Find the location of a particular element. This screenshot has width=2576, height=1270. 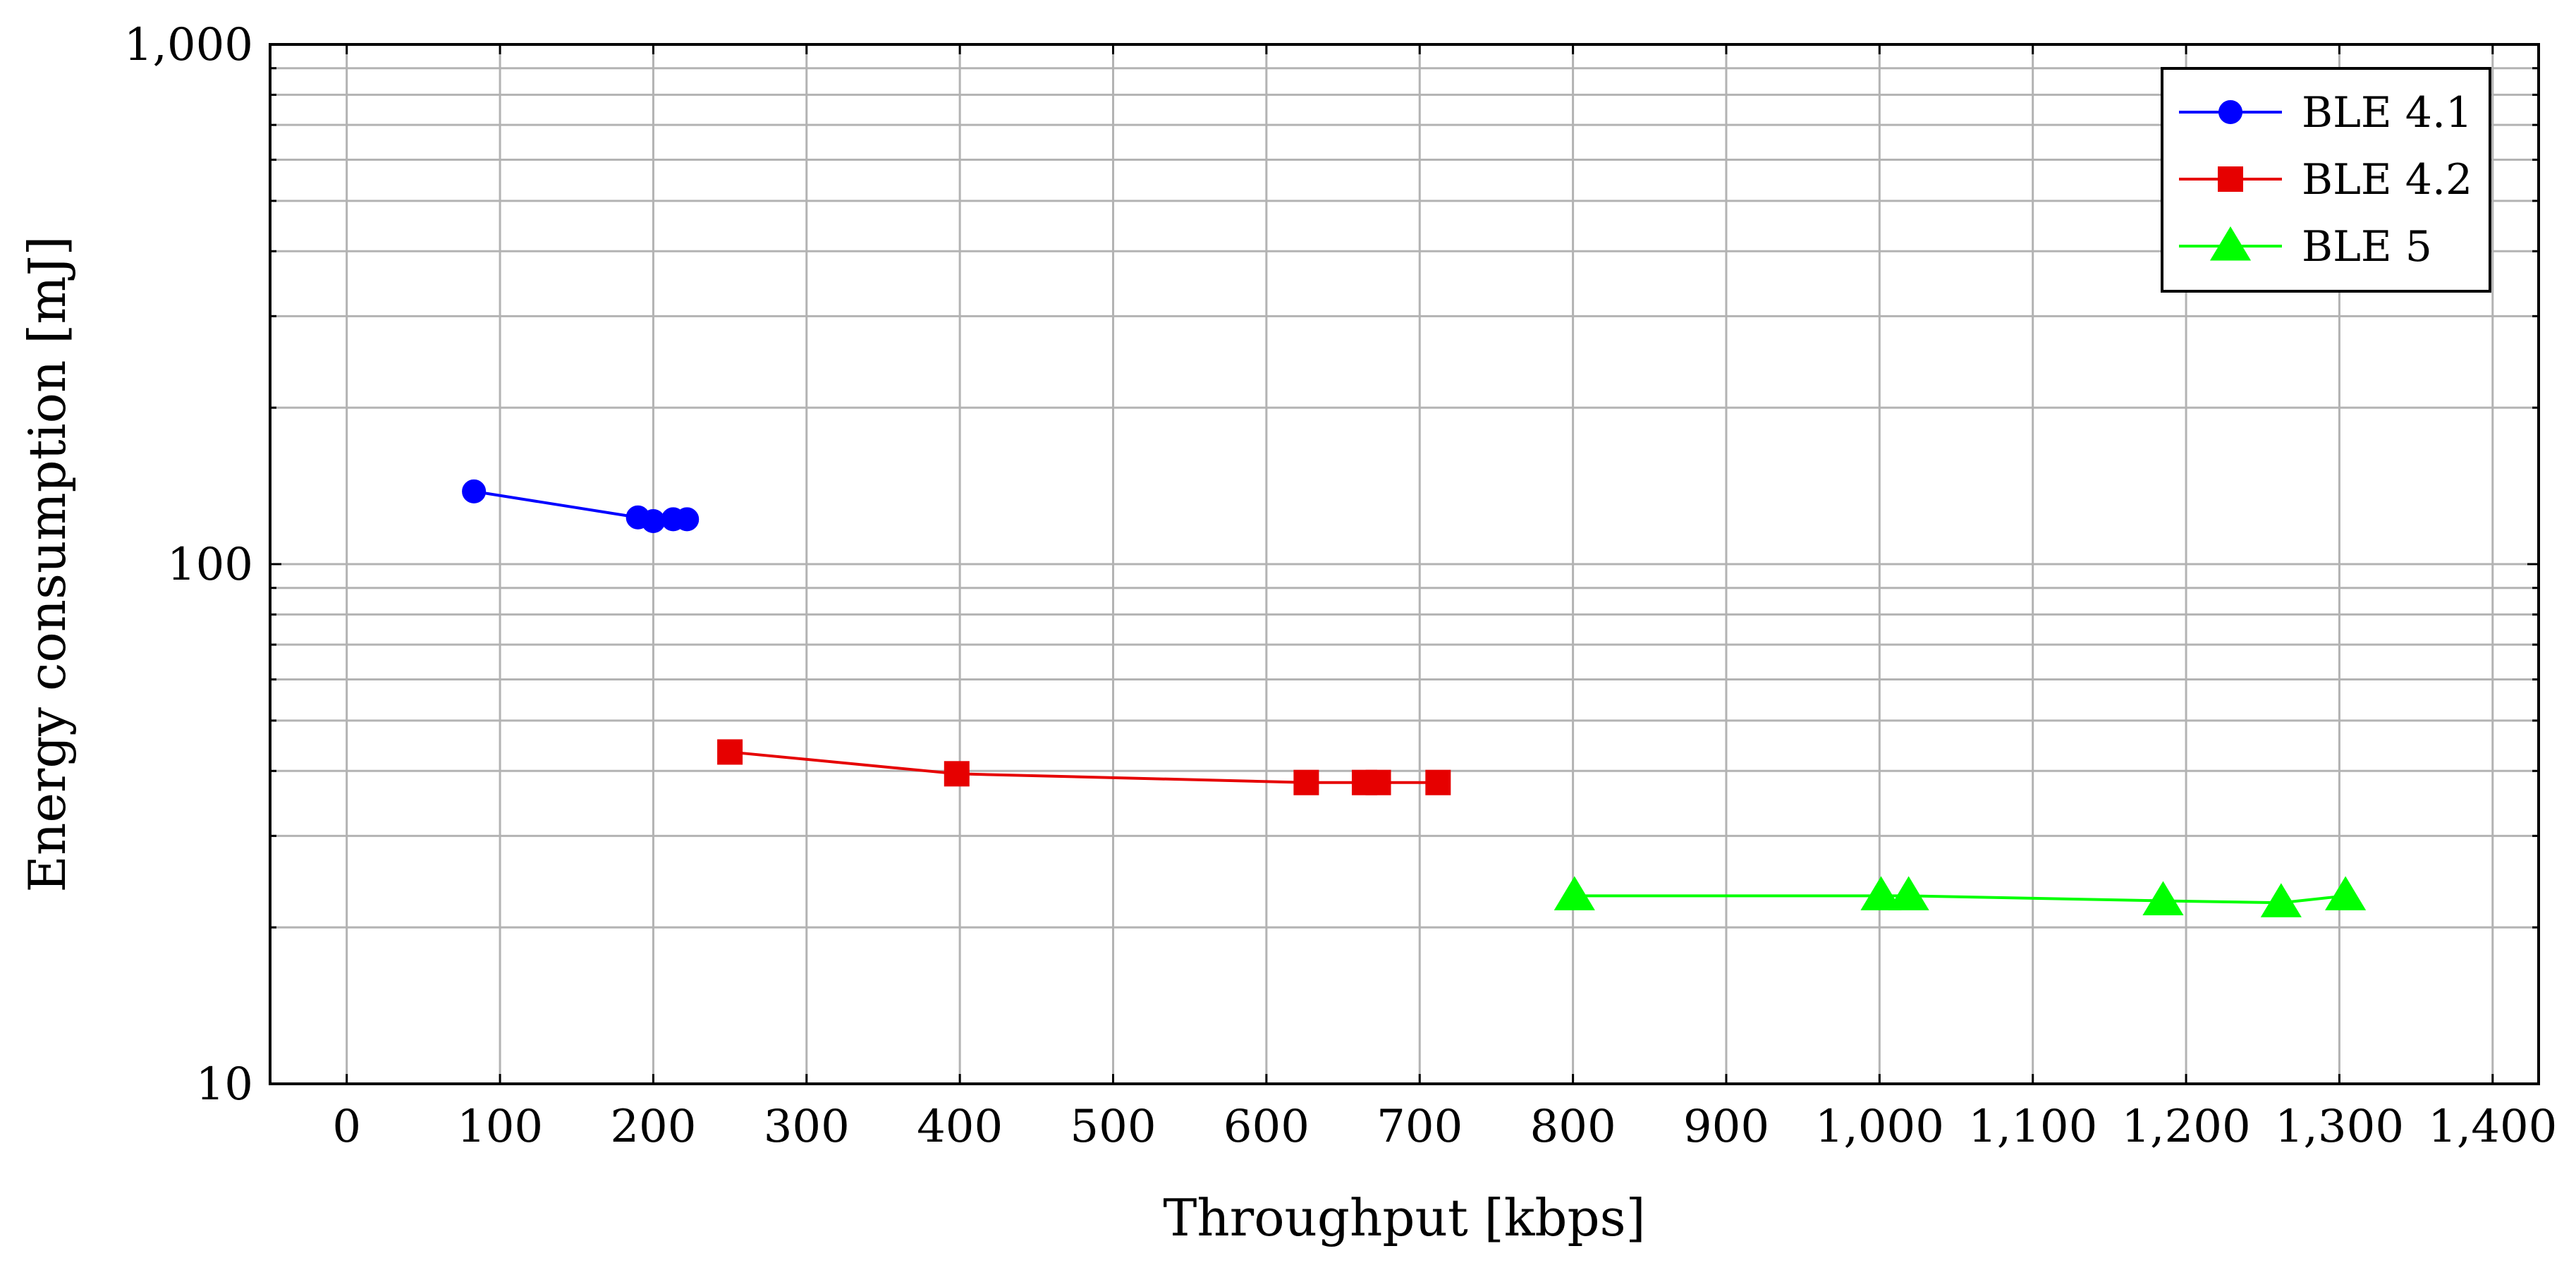

legend-label-ble-4-2: BLE 4.2 is located at coordinates (2387, 179).